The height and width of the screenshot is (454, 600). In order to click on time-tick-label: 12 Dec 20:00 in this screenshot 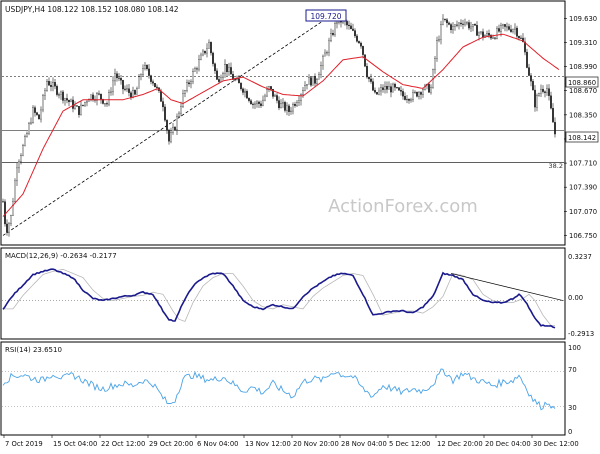, I will do `click(460, 444)`.